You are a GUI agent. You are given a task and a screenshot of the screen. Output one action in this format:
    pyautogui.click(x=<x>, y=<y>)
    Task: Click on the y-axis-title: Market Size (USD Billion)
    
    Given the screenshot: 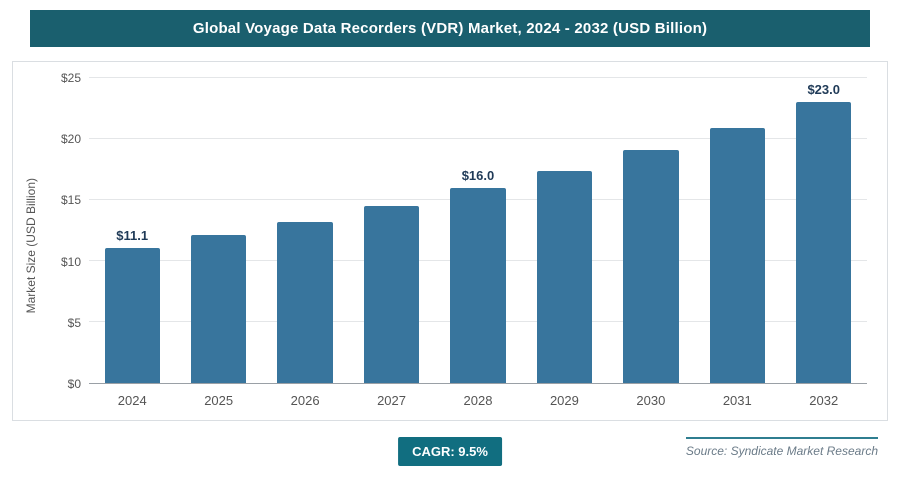 What is the action you would take?
    pyautogui.click(x=31, y=246)
    